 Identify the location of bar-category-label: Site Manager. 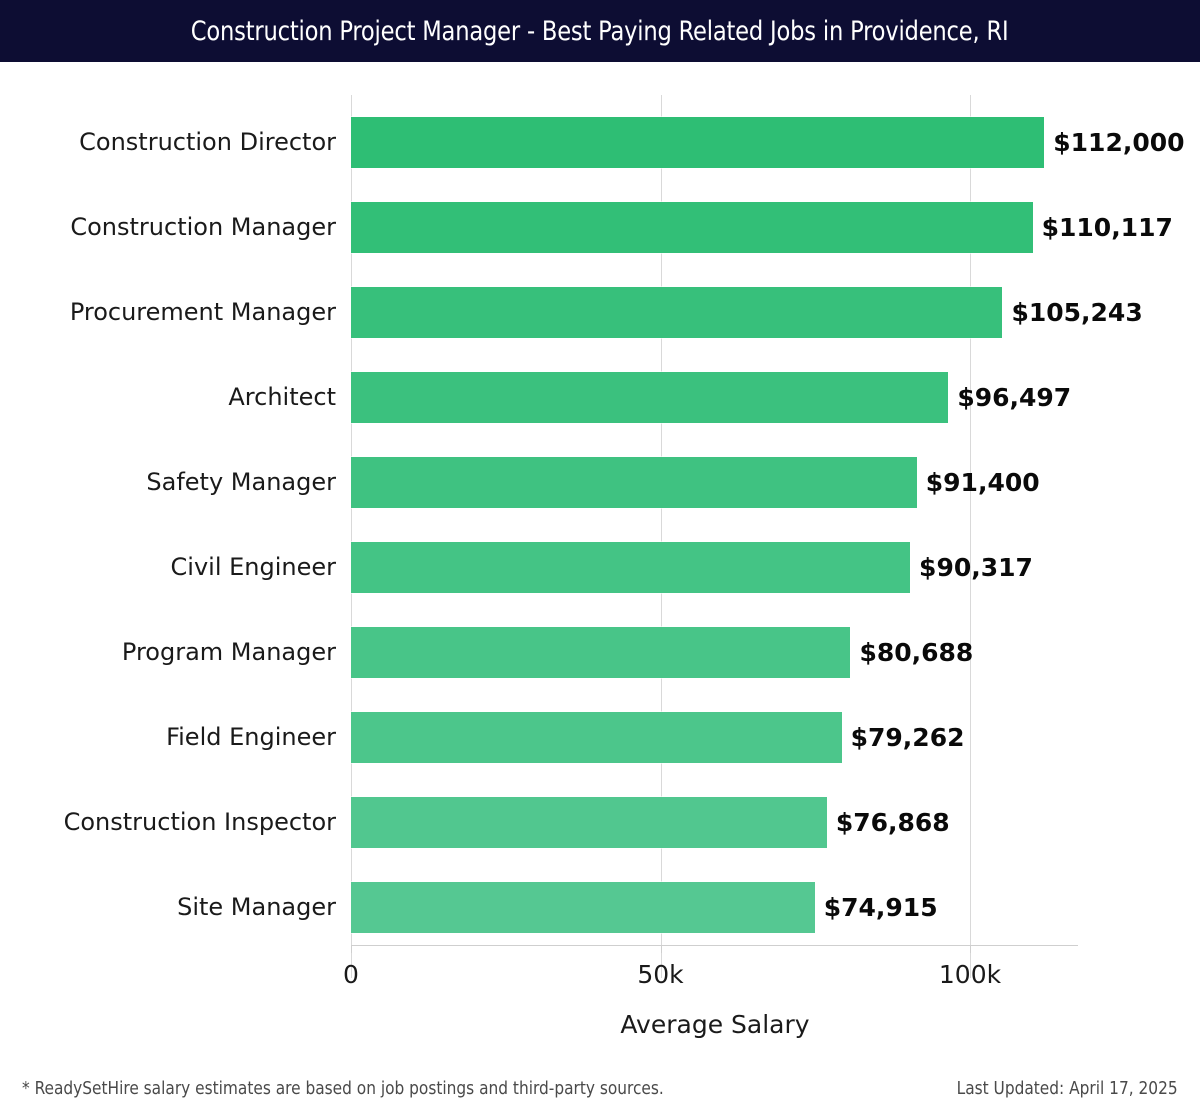
(256, 907).